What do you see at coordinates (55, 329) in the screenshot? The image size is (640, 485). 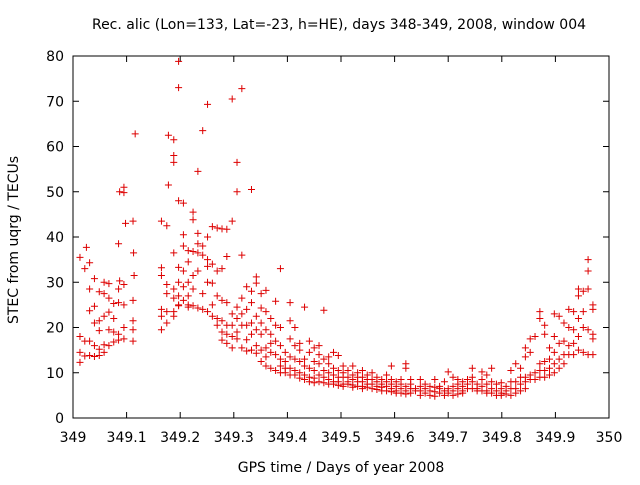 I see `y-tick-label: 20` at bounding box center [55, 329].